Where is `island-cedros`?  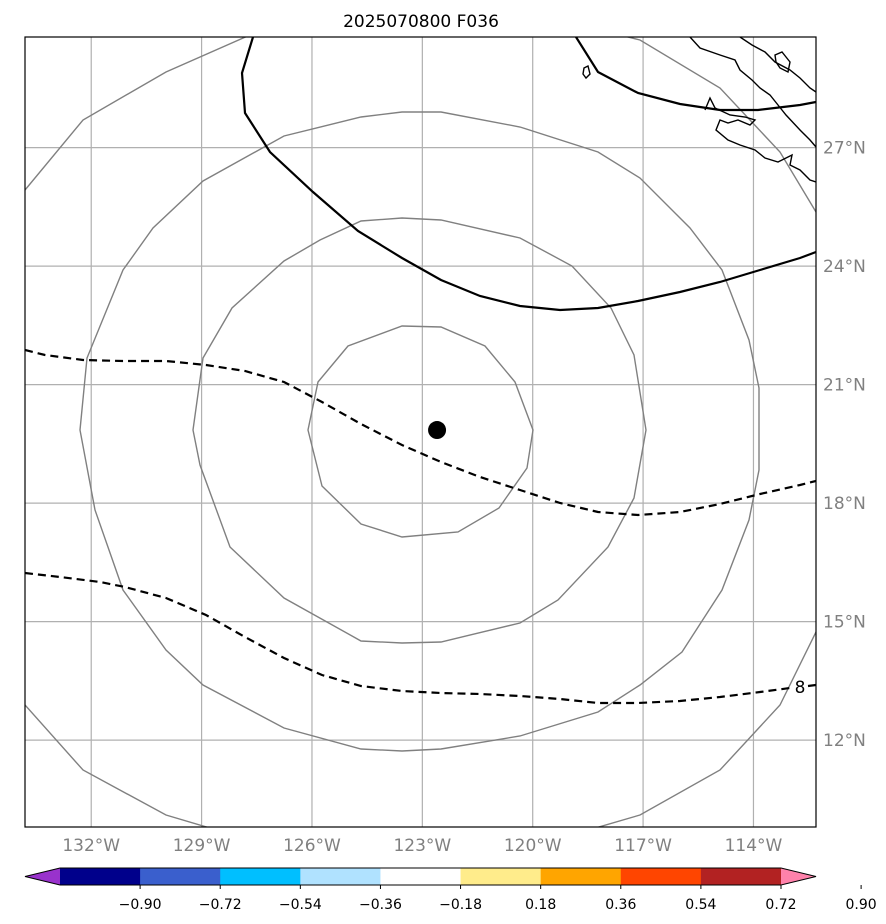
island-cedros is located at coordinates (782, 62).